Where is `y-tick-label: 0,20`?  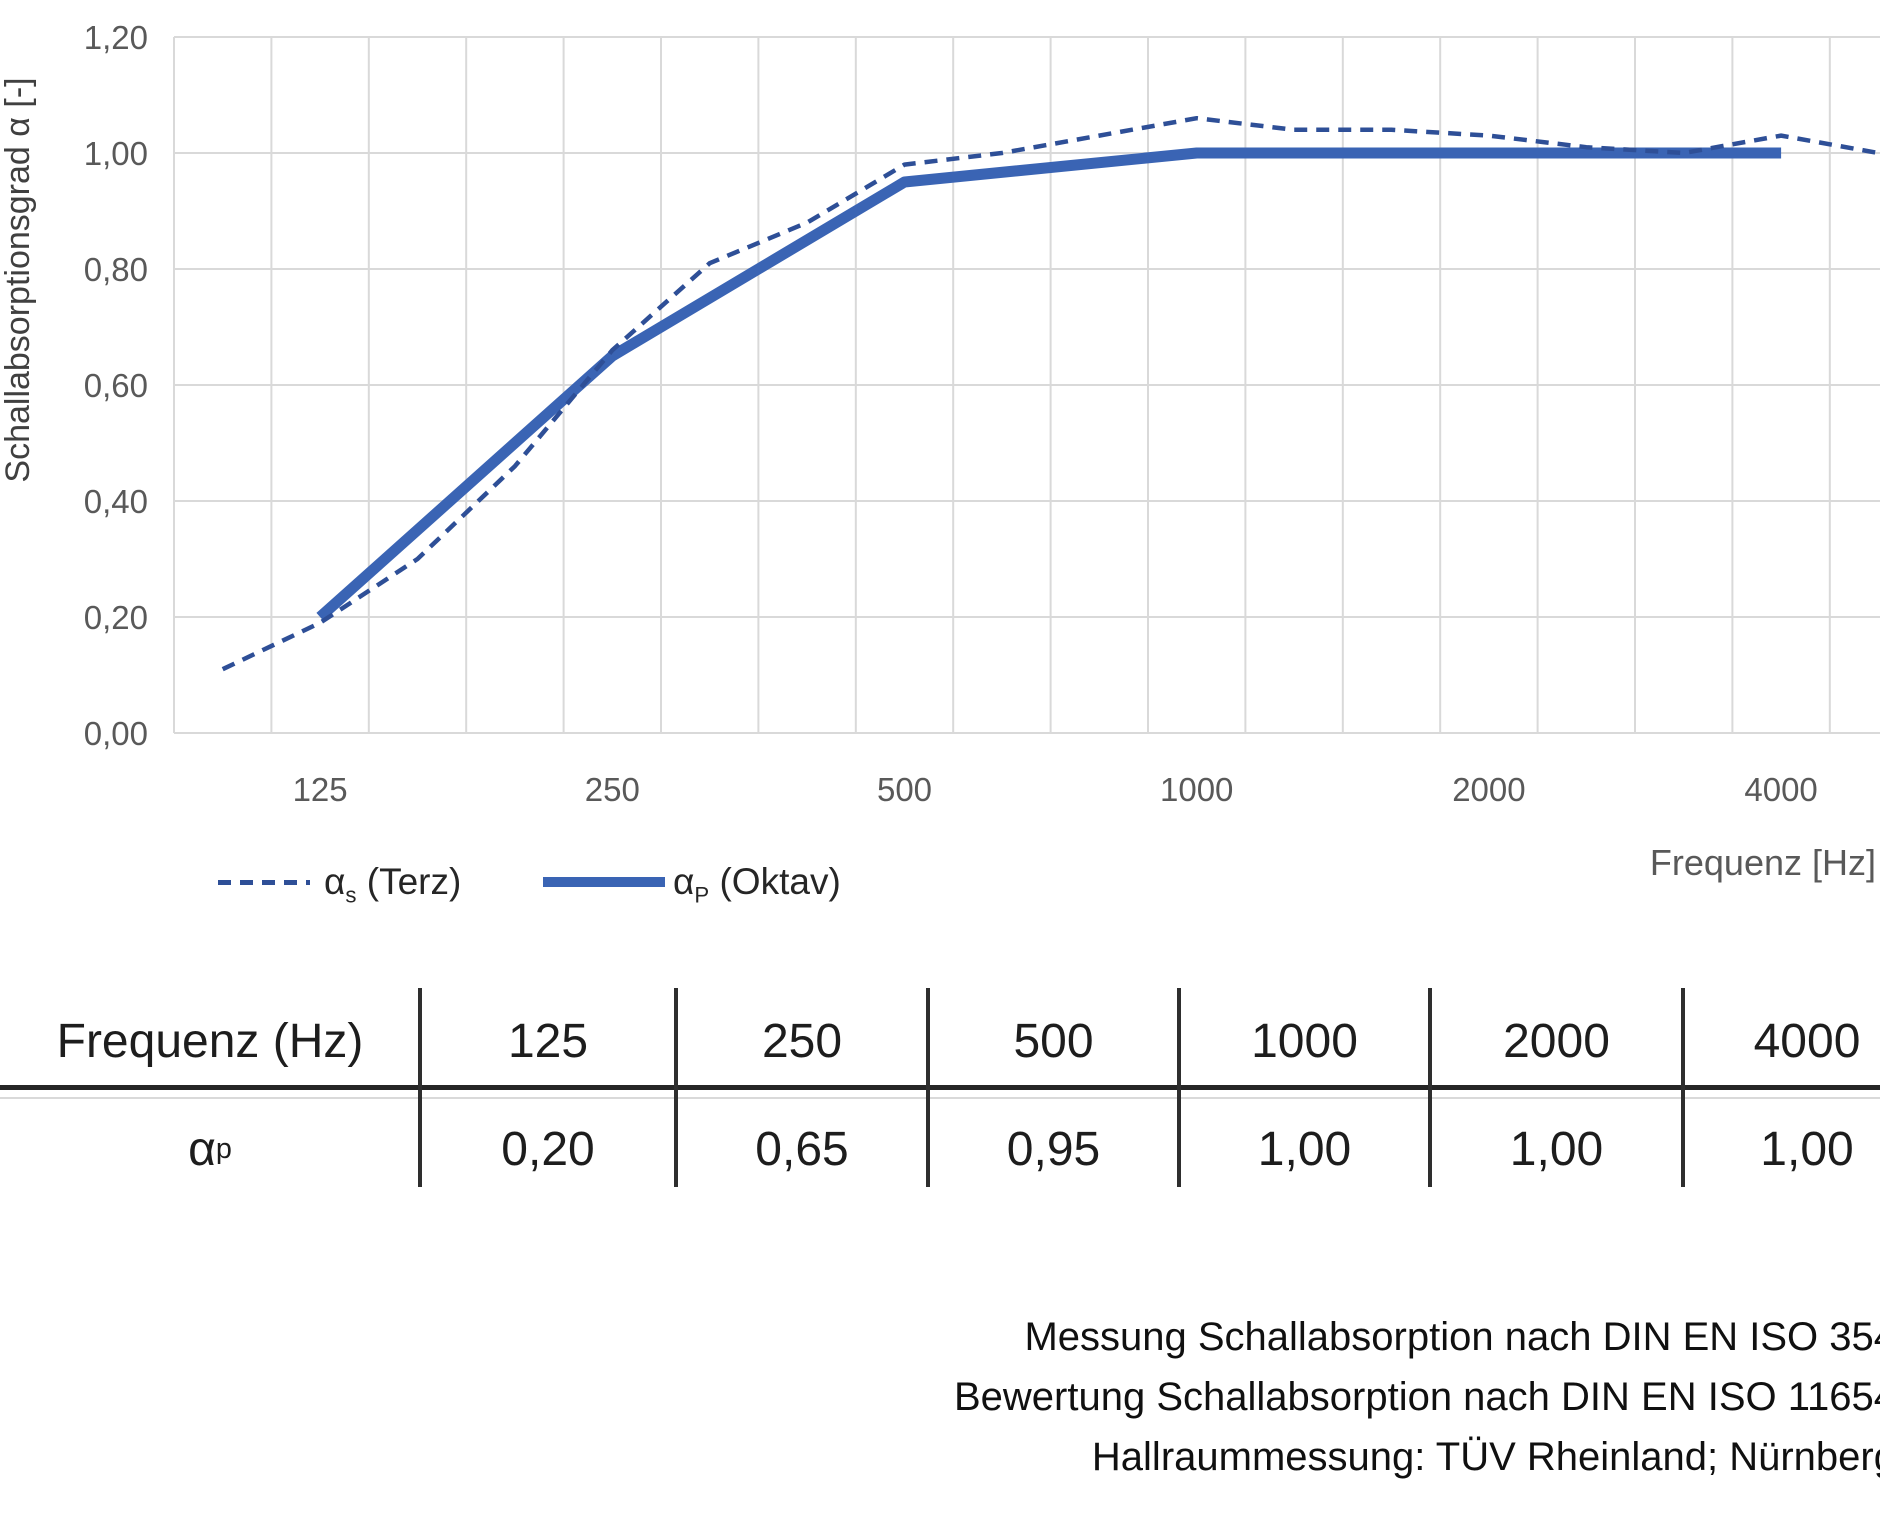 y-tick-label: 0,20 is located at coordinates (116, 617).